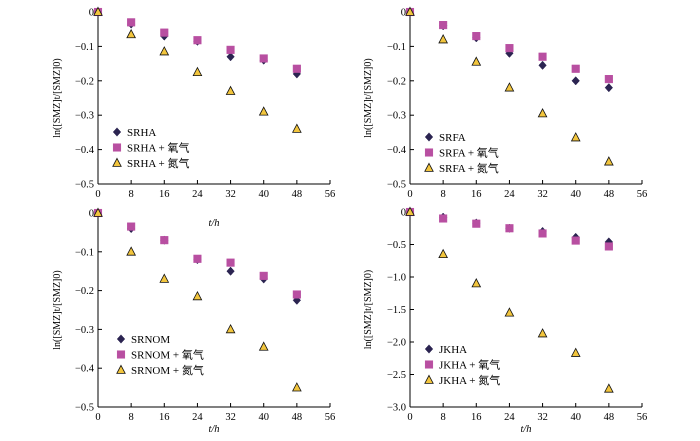  I want to click on y-tick-label: −1.0, so click(396, 278).